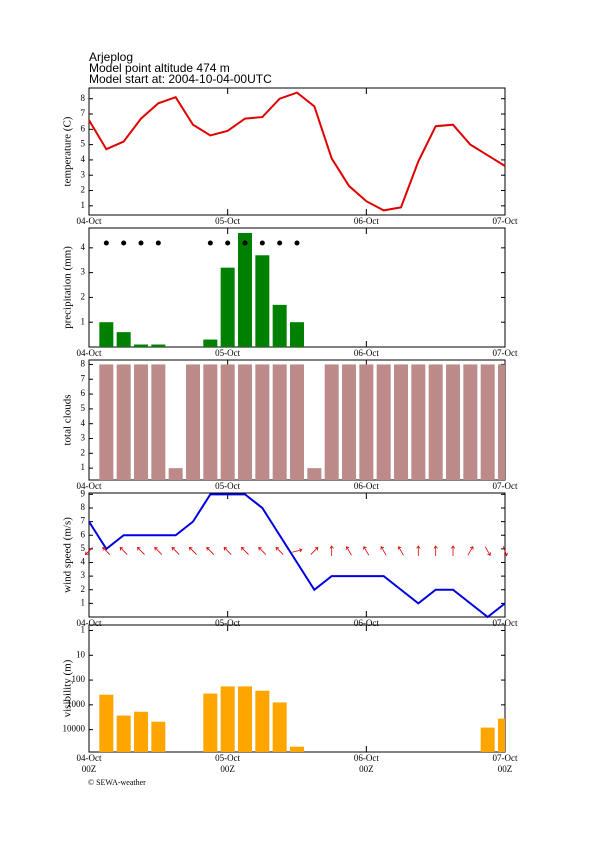  Describe the element at coordinates (68, 151) in the screenshot. I see `y-axis-label: temperature (C)` at that location.